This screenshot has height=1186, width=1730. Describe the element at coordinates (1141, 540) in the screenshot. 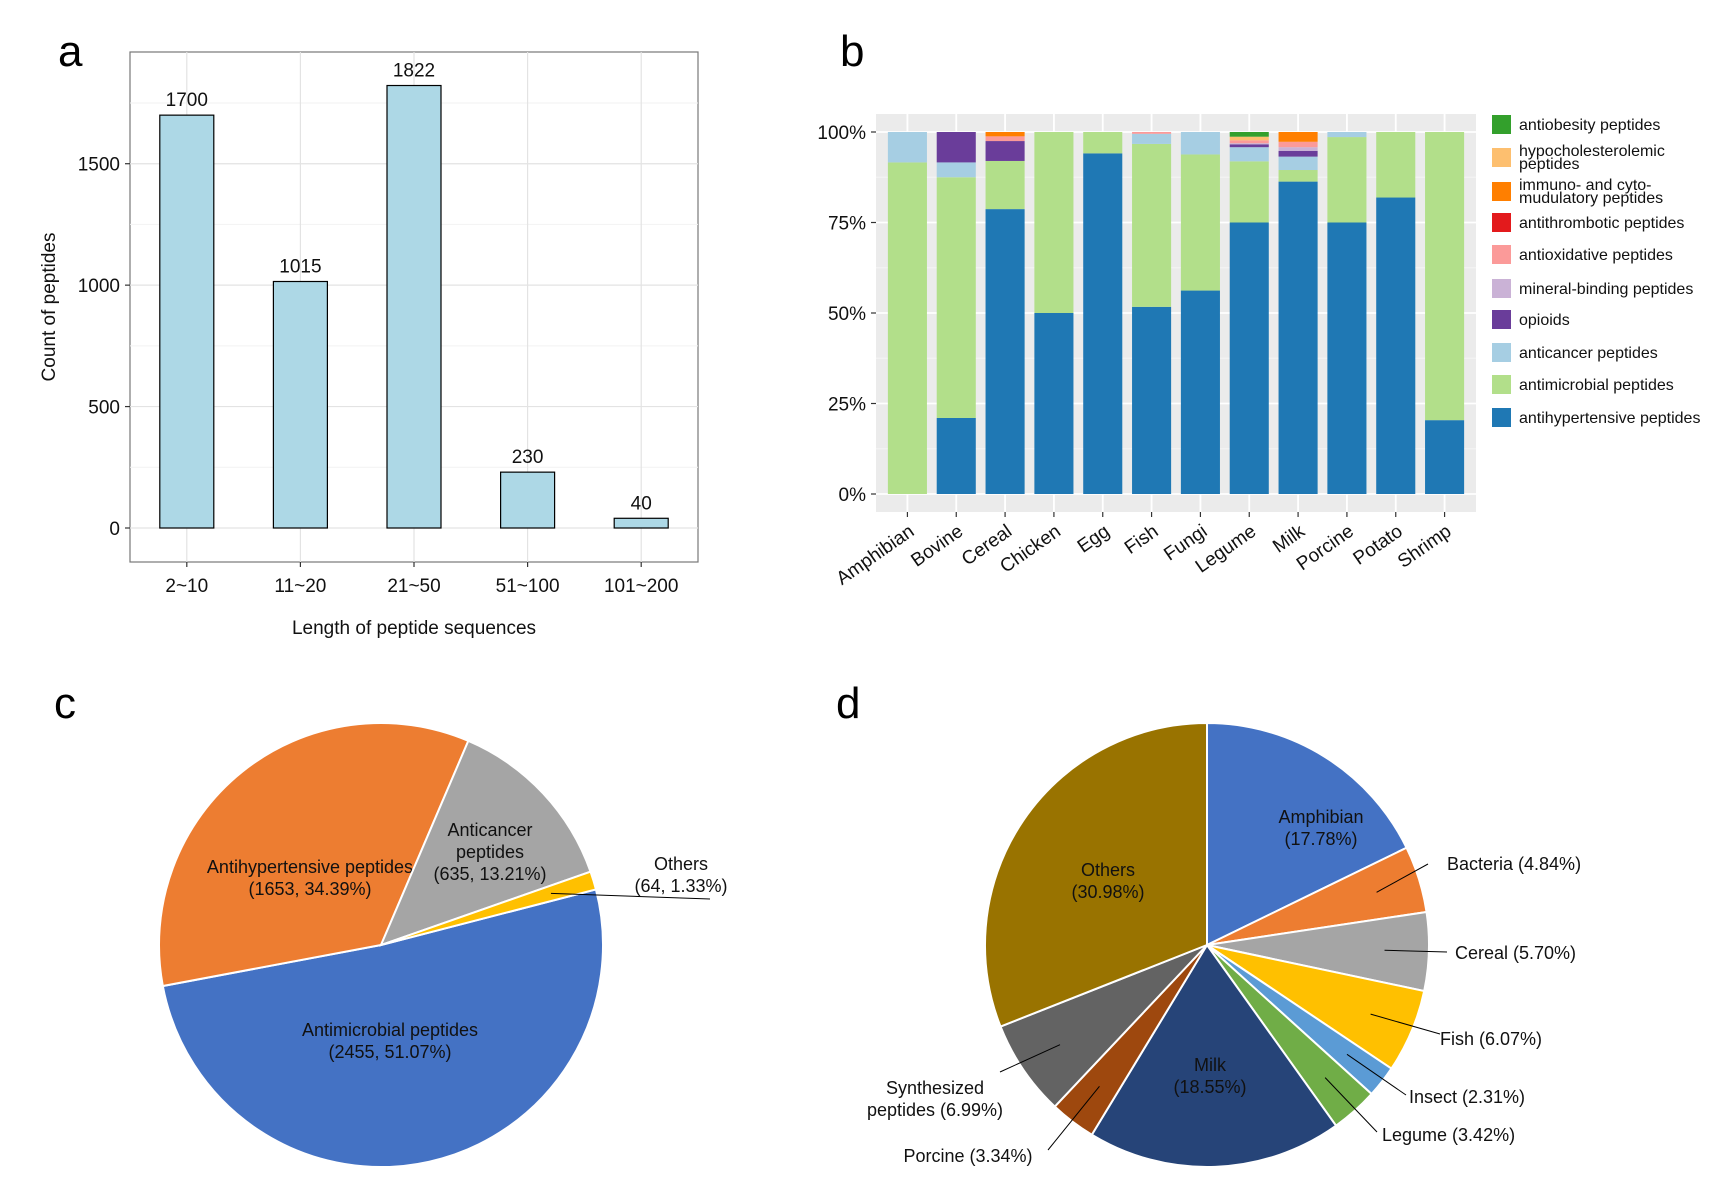

I see `x-tick-label: Fish` at that location.